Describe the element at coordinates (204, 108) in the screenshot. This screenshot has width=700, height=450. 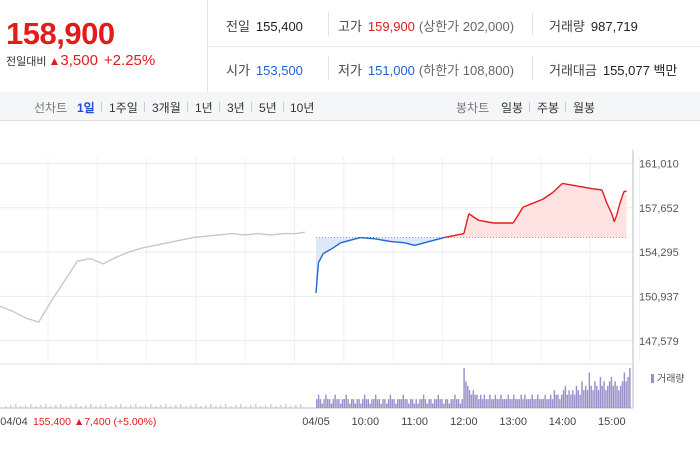
I see `period-1y: 1년` at that location.